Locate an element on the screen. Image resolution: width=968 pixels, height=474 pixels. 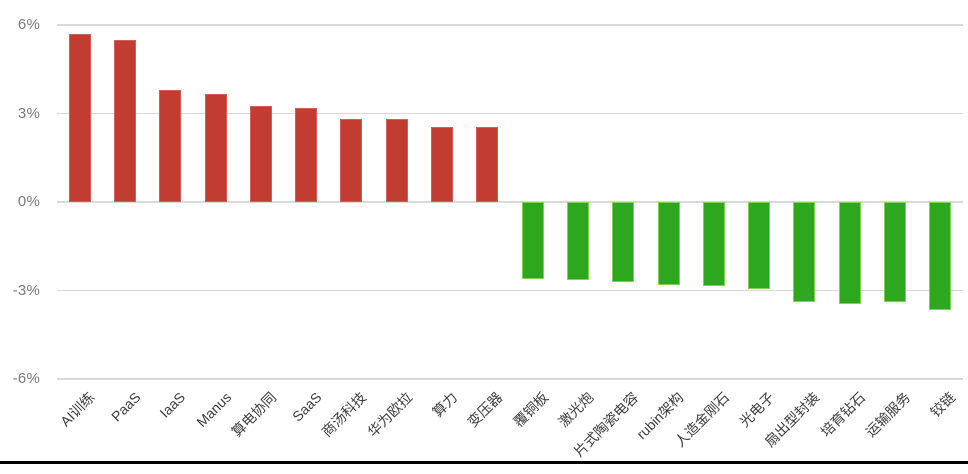
category-label: 商汤科技 is located at coordinates (344, 414).